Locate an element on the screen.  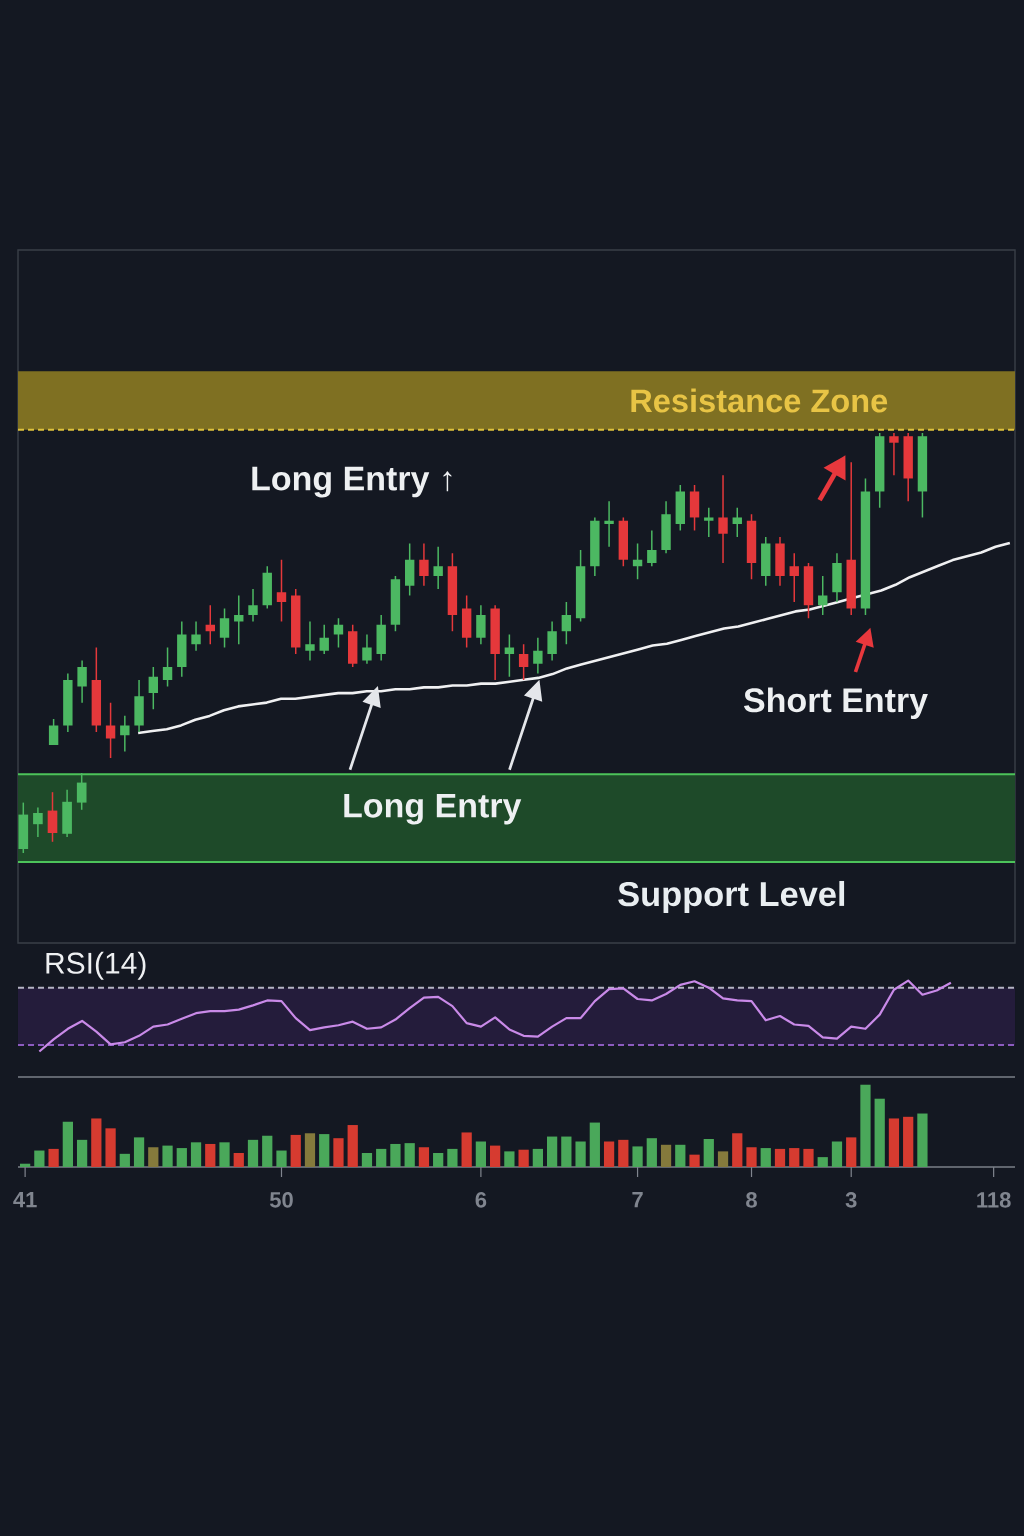
band-label: Resistance Zone is located at coordinates (759, 400).